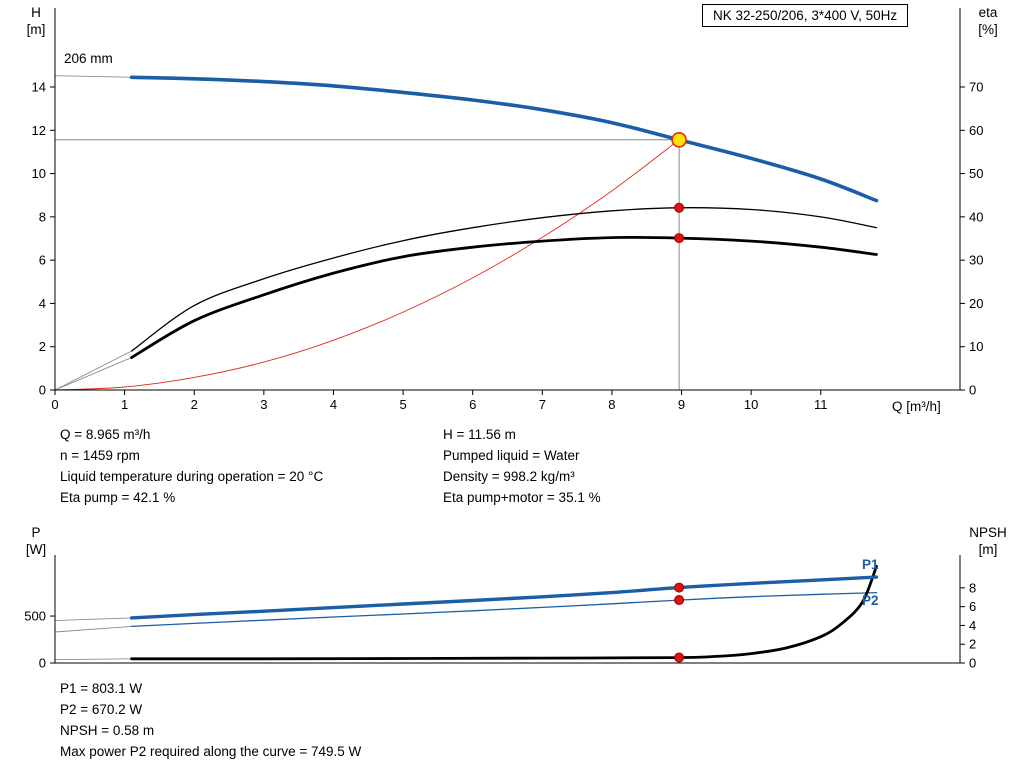 The width and height of the screenshot is (1024, 781). I want to click on power-npsh-chart: 0 500 0 2 4 6 8, so click(500, 613).